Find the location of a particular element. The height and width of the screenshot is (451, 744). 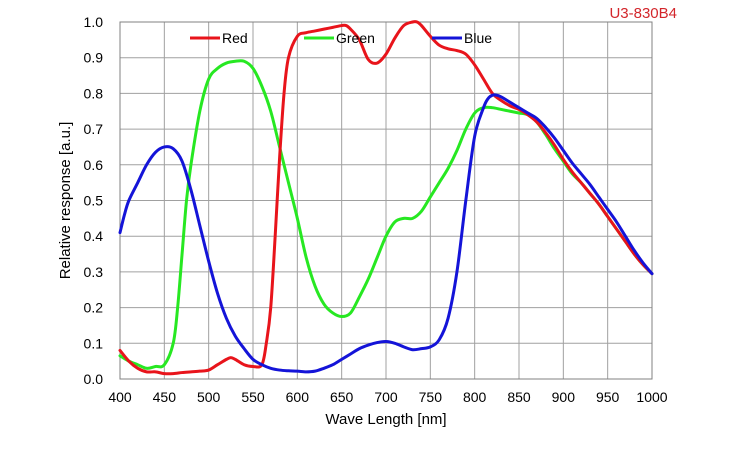

x-tick-label: 650 is located at coordinates (342, 397).